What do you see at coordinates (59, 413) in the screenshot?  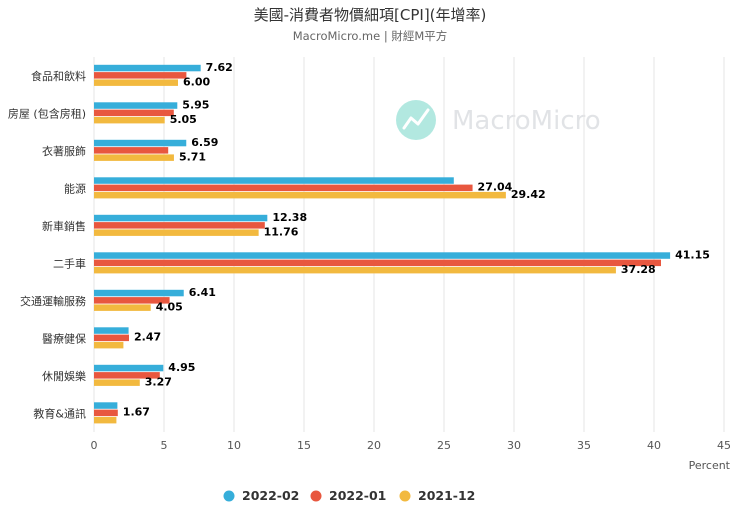 I see `category-label: 教育&通訊` at bounding box center [59, 413].